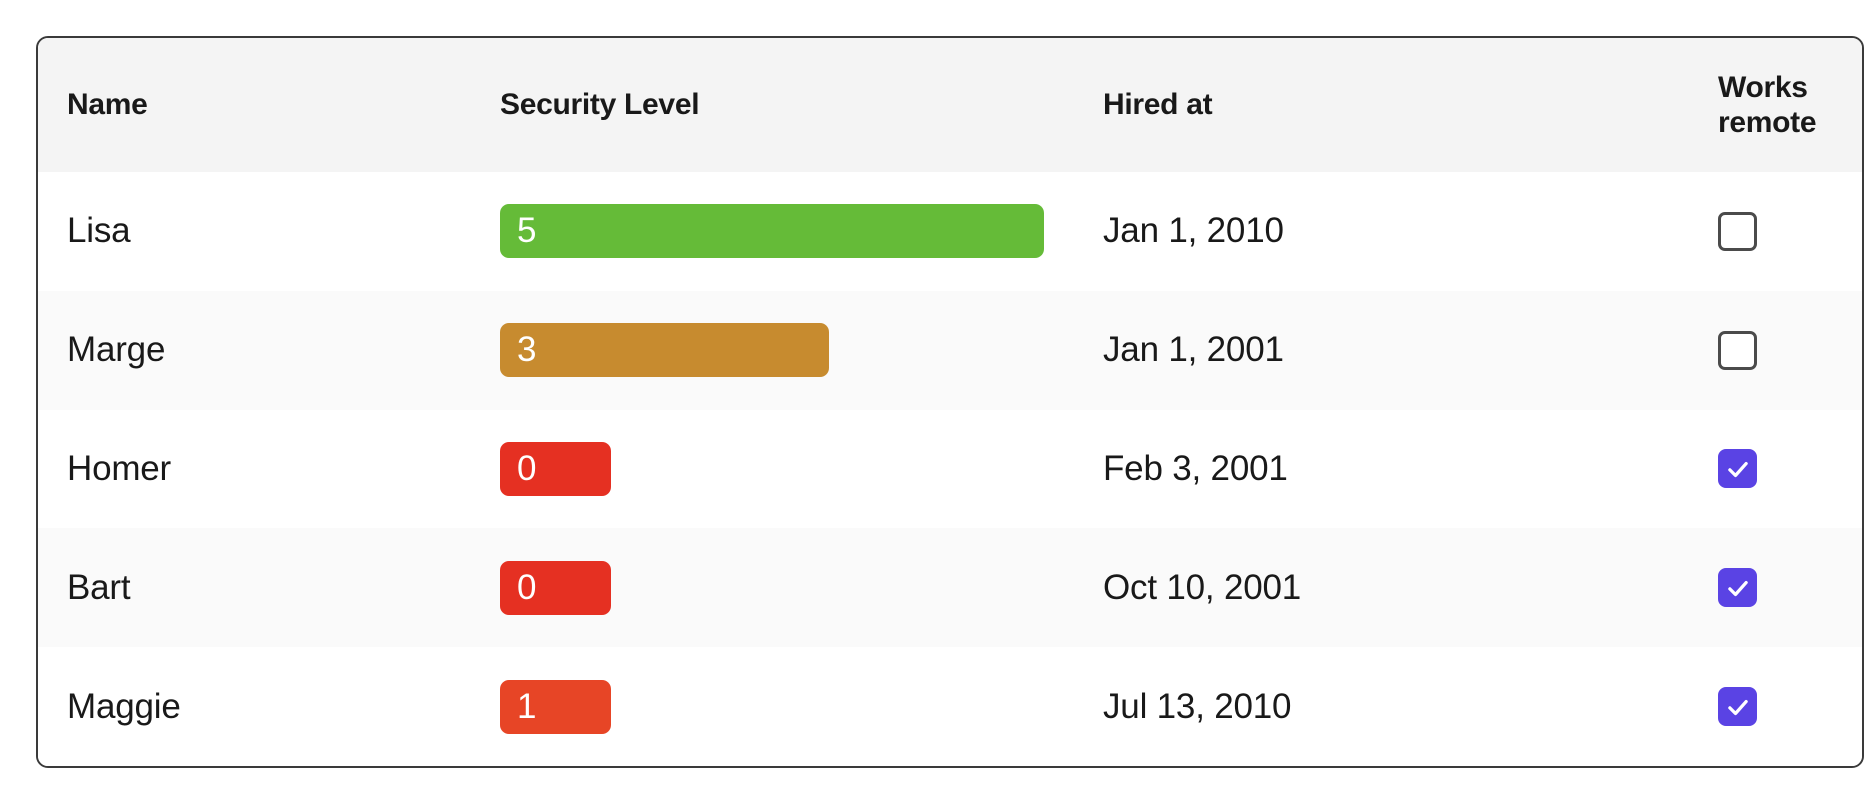 This screenshot has width=1876, height=812. Describe the element at coordinates (555, 706) in the screenshot. I see `security-level-bar: 1` at that location.